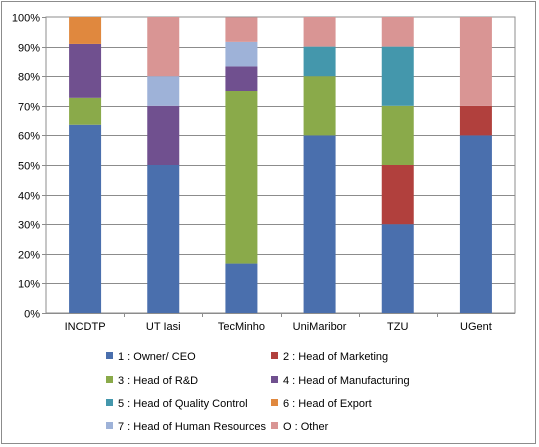 The image size is (539, 447). Describe the element at coordinates (26, 19) in the screenshot. I see `y-tick-label: 100%` at that location.